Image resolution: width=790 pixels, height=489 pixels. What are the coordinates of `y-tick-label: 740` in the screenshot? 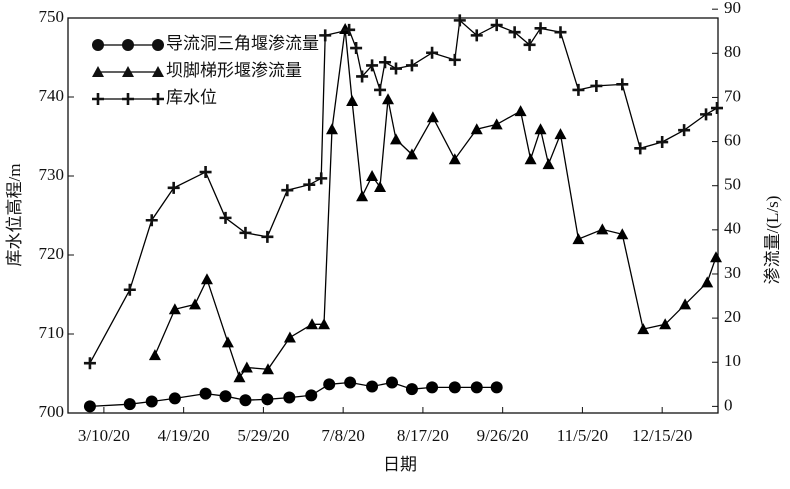 It's located at (52, 95).